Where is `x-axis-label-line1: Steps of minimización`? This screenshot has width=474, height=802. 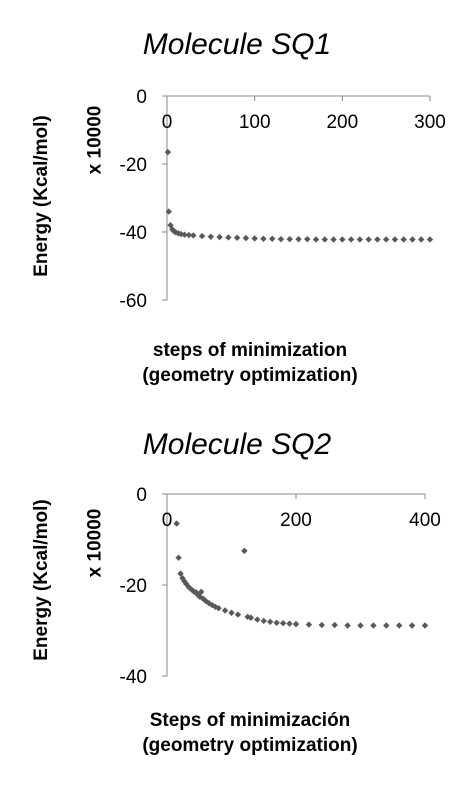
x-axis-label-line1: Steps of minimización is located at coordinates (250, 720).